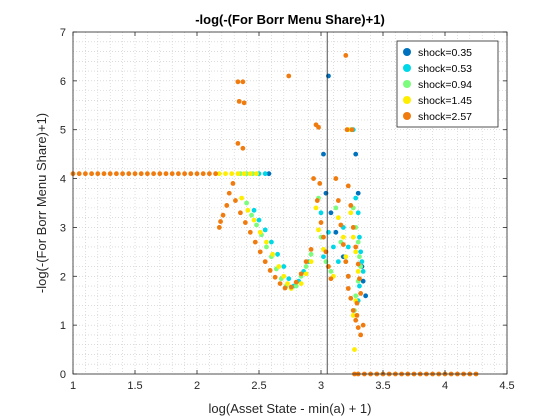 The width and height of the screenshot is (560, 420). I want to click on y-tick-label: 5, so click(63, 131).